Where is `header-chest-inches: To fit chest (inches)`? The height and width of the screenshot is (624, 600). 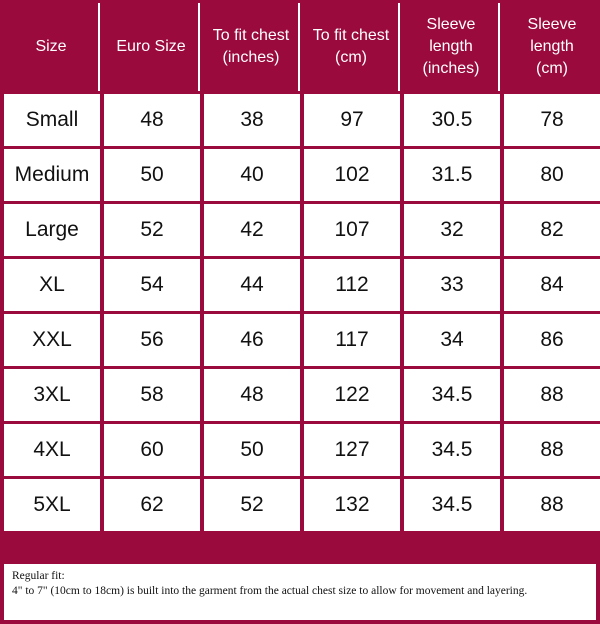 header-chest-inches: To fit chest (inches) is located at coordinates (252, 47).